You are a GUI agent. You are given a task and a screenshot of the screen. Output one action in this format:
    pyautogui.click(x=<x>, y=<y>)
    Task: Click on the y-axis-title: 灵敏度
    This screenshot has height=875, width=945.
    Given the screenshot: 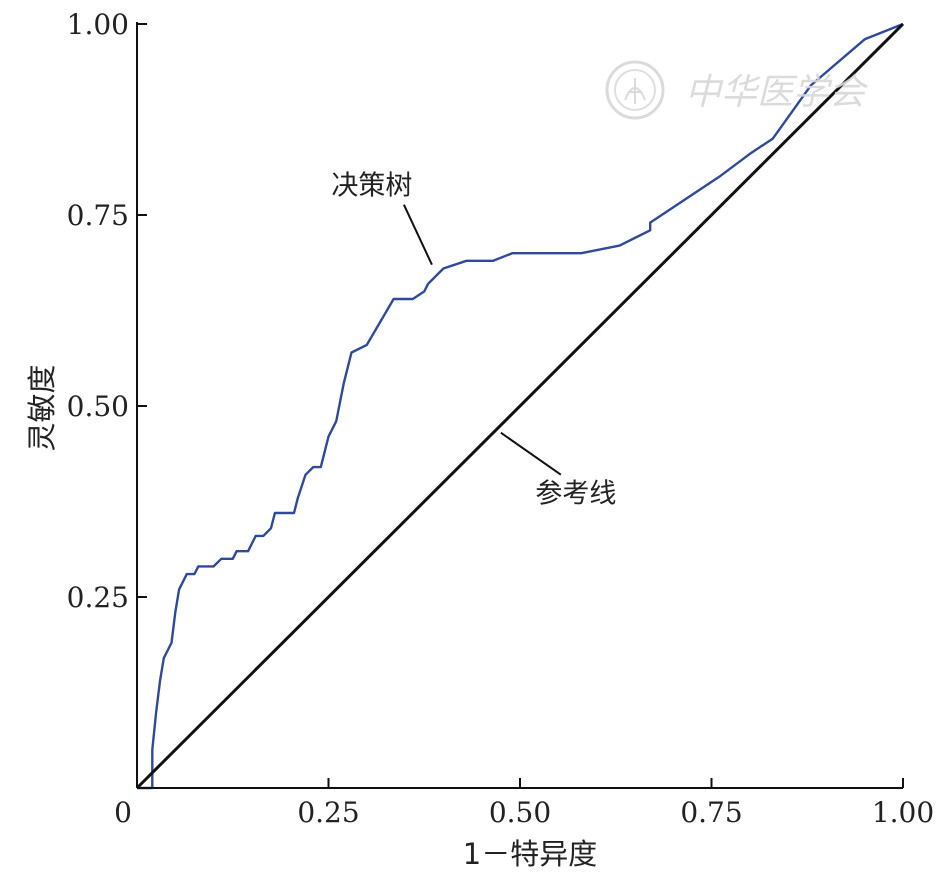 What is the action you would take?
    pyautogui.click(x=42, y=407)
    